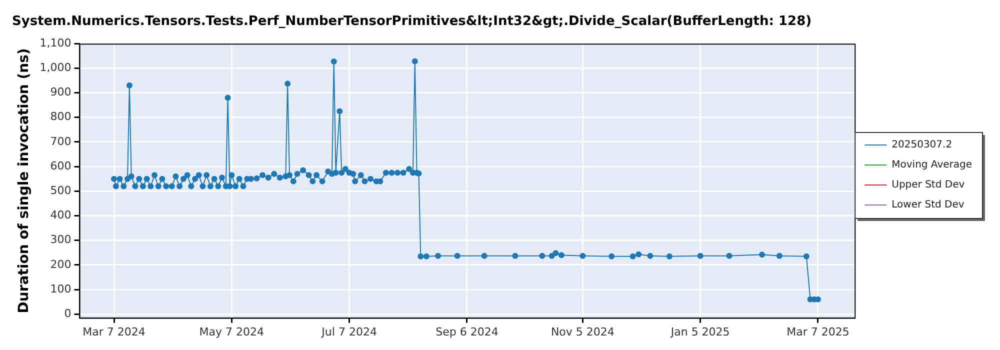 This screenshot has height=350, width=1000. What do you see at coordinates (928, 205) in the screenshot?
I see `legend-label: Lower Std Dev` at bounding box center [928, 205].